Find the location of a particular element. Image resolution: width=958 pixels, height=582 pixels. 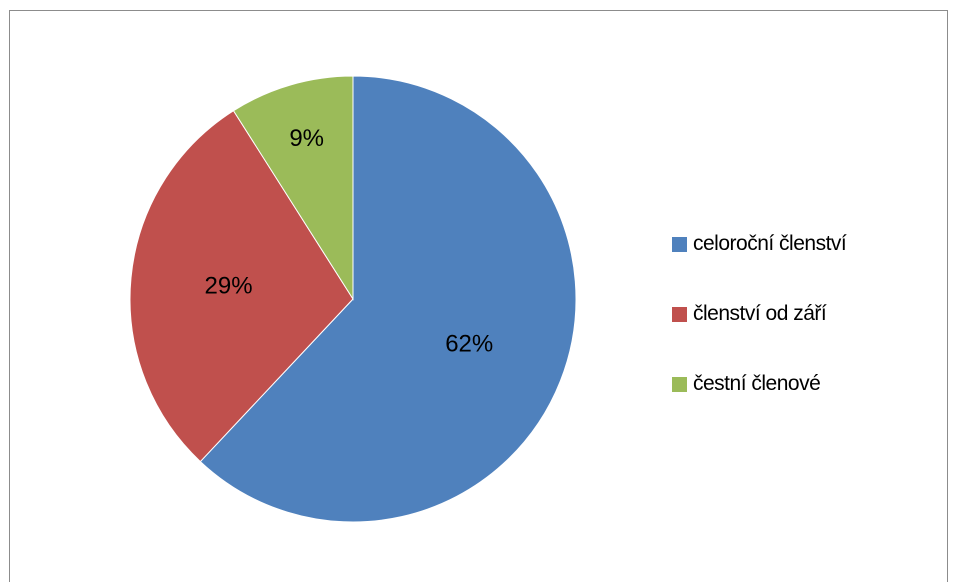

legend-item-celorocni-clenstvi: celoroční členství is located at coordinates (759, 244).